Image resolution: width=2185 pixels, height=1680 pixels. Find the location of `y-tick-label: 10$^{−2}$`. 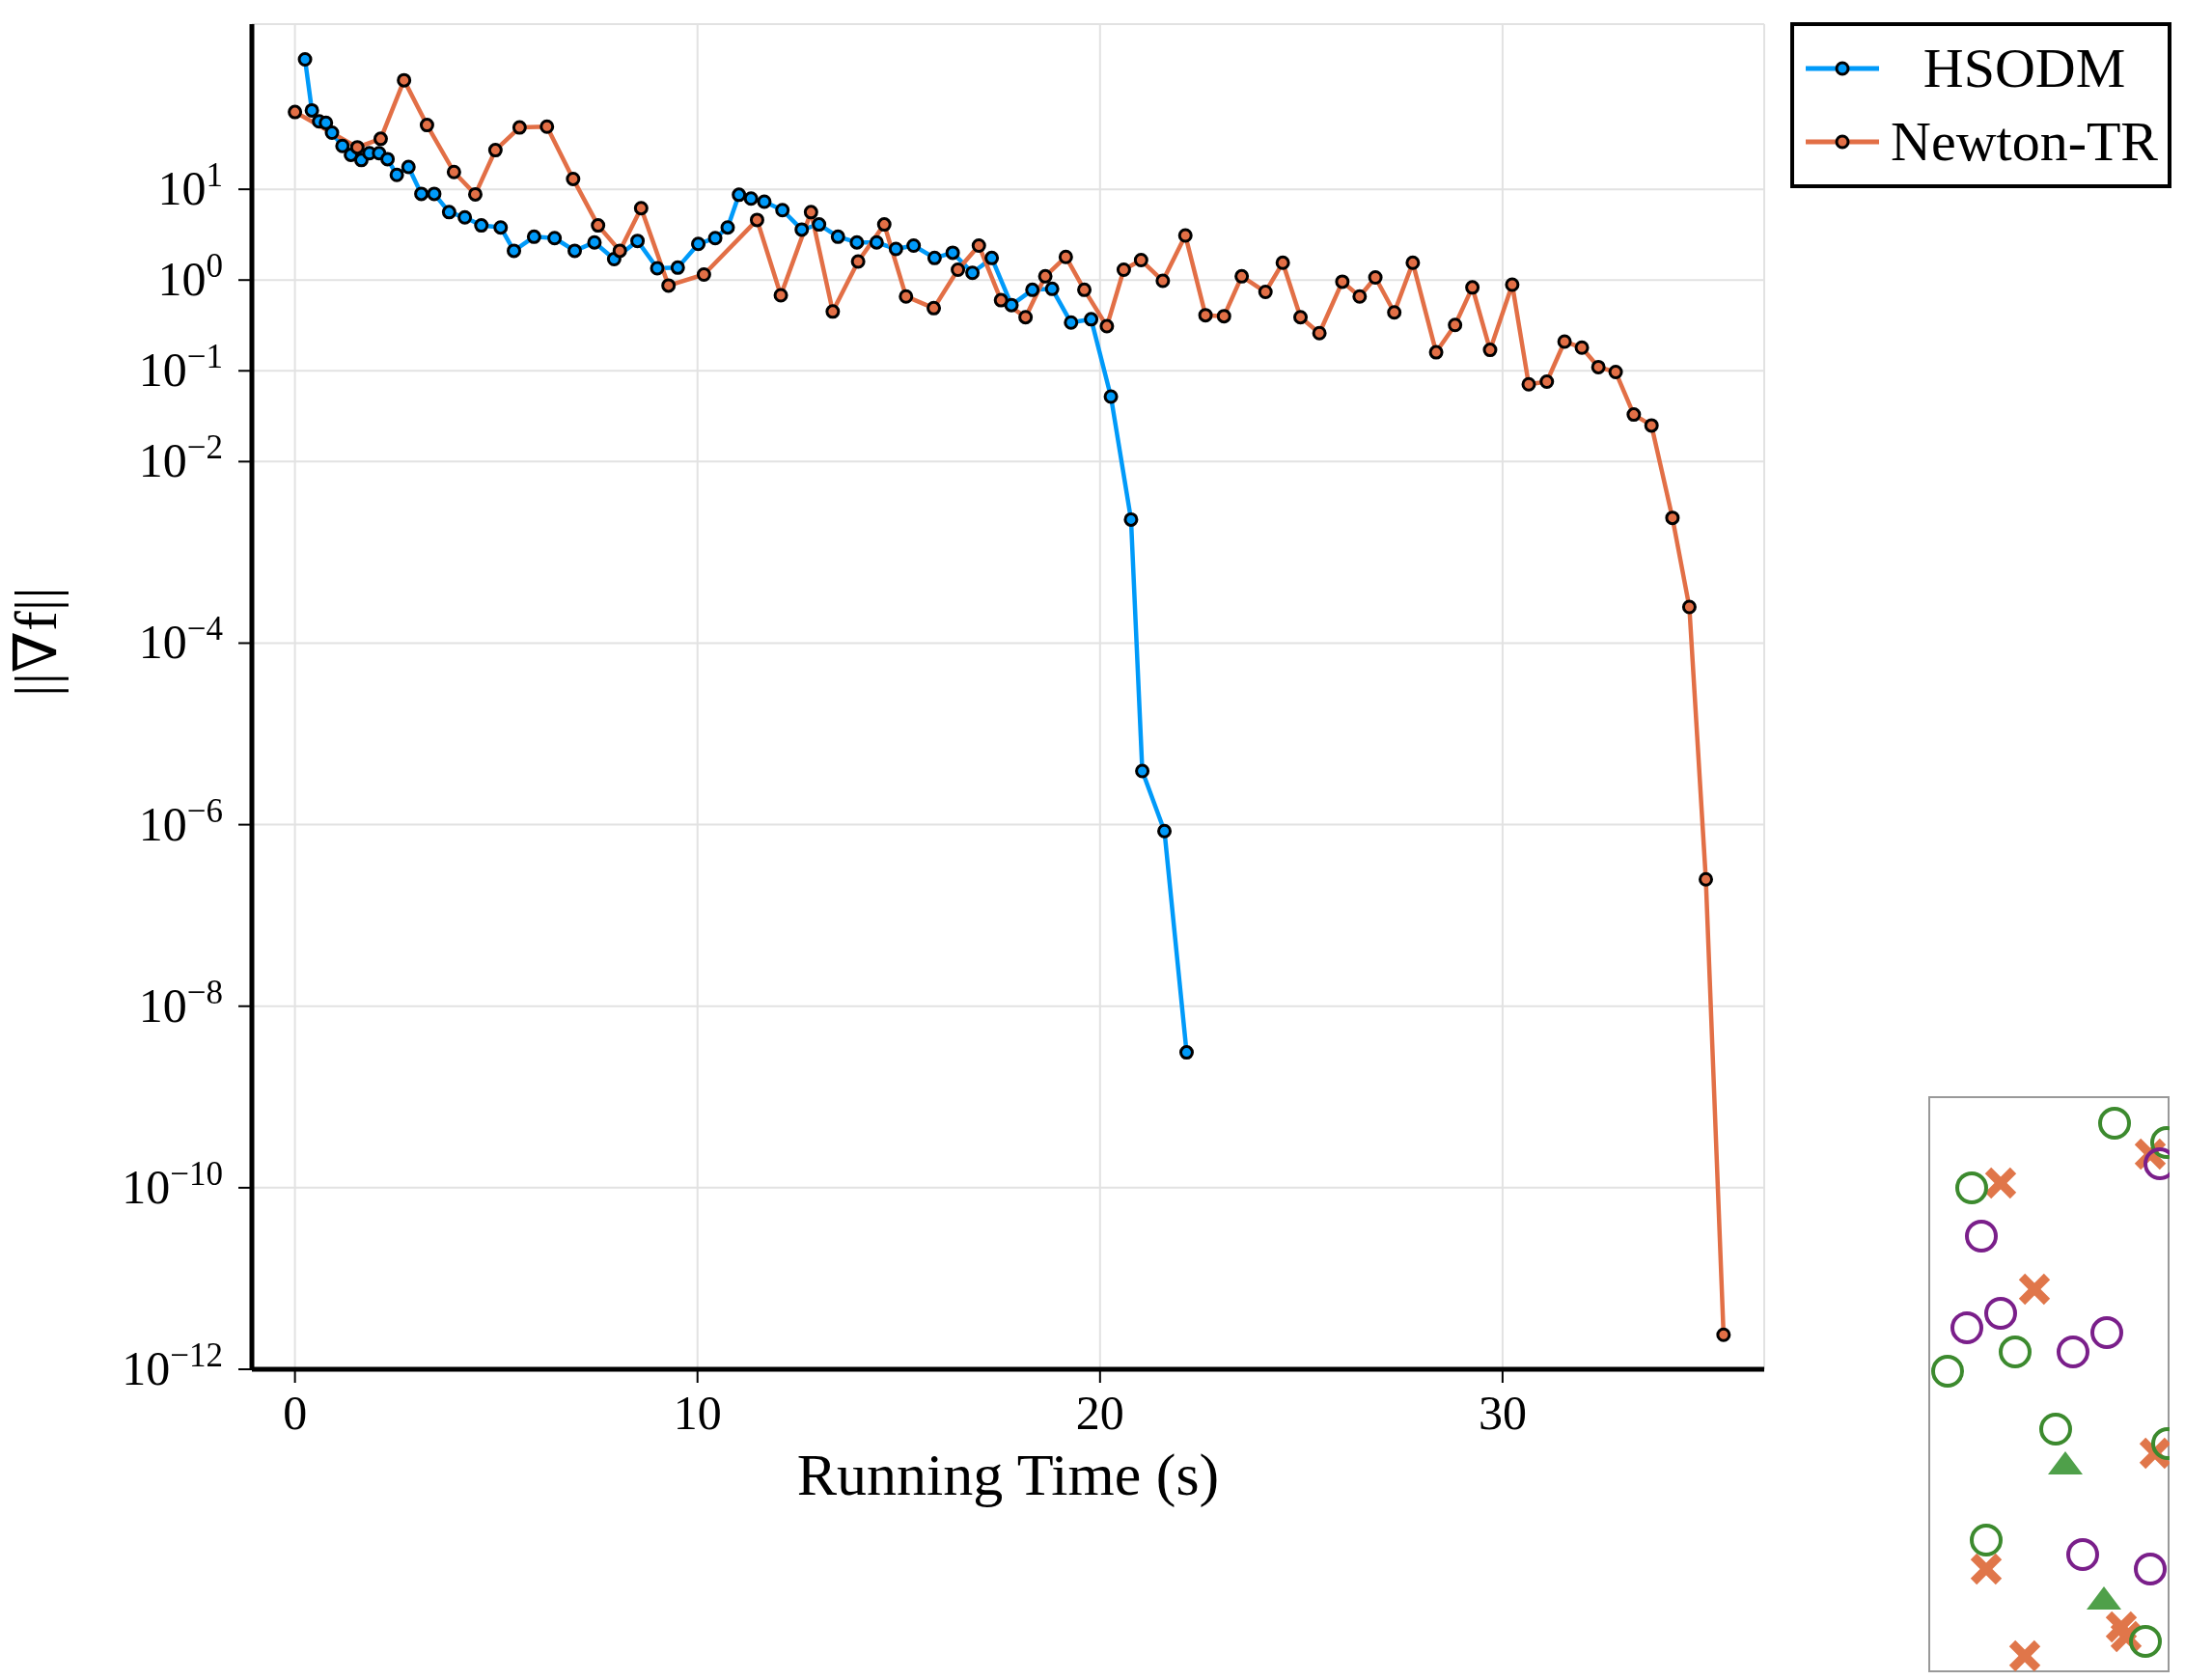

y-tick-label: 10$^{−2}$ is located at coordinates (181, 457).